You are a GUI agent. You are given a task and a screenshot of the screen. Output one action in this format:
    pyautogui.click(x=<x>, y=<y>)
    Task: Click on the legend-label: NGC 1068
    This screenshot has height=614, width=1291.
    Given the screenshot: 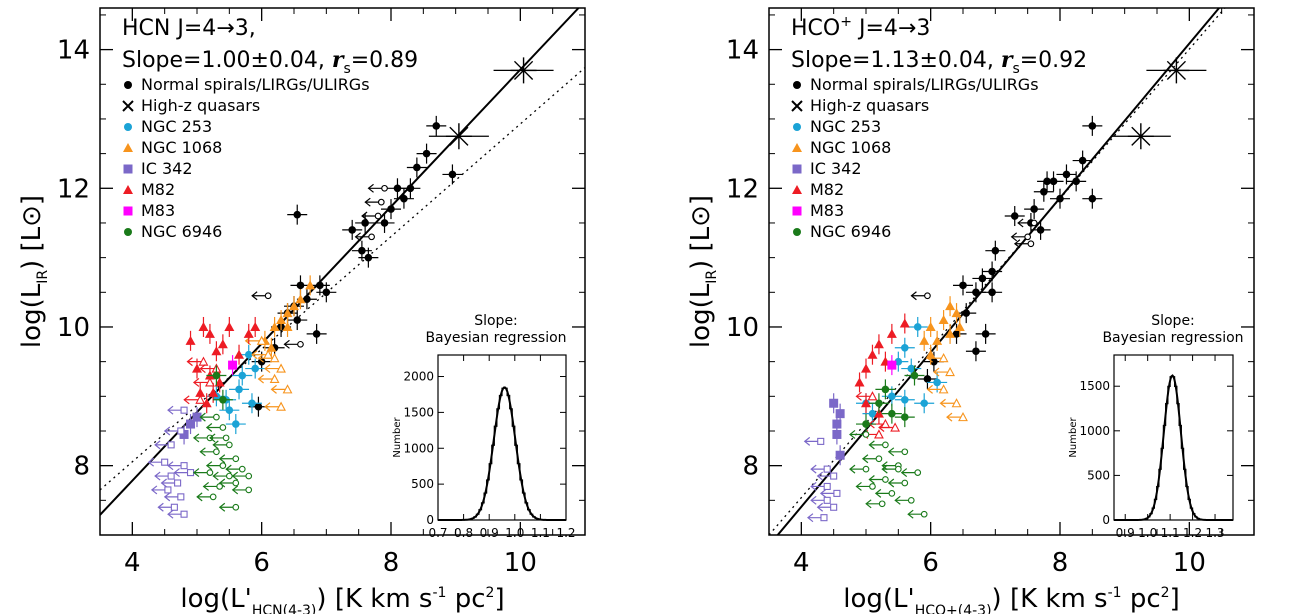 What is the action you would take?
    pyautogui.click(x=850, y=147)
    